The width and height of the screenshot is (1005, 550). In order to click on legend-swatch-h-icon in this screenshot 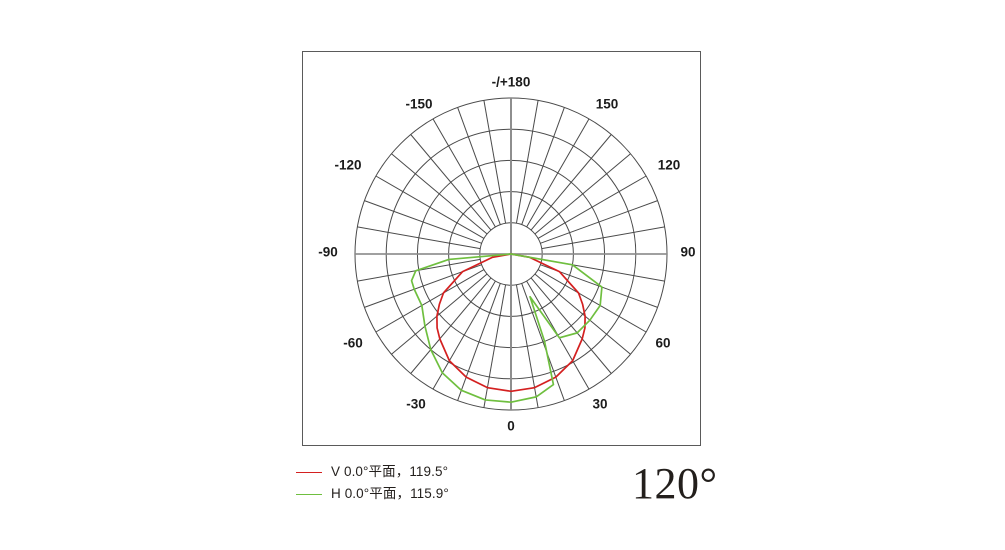, I will do `click(309, 494)`.